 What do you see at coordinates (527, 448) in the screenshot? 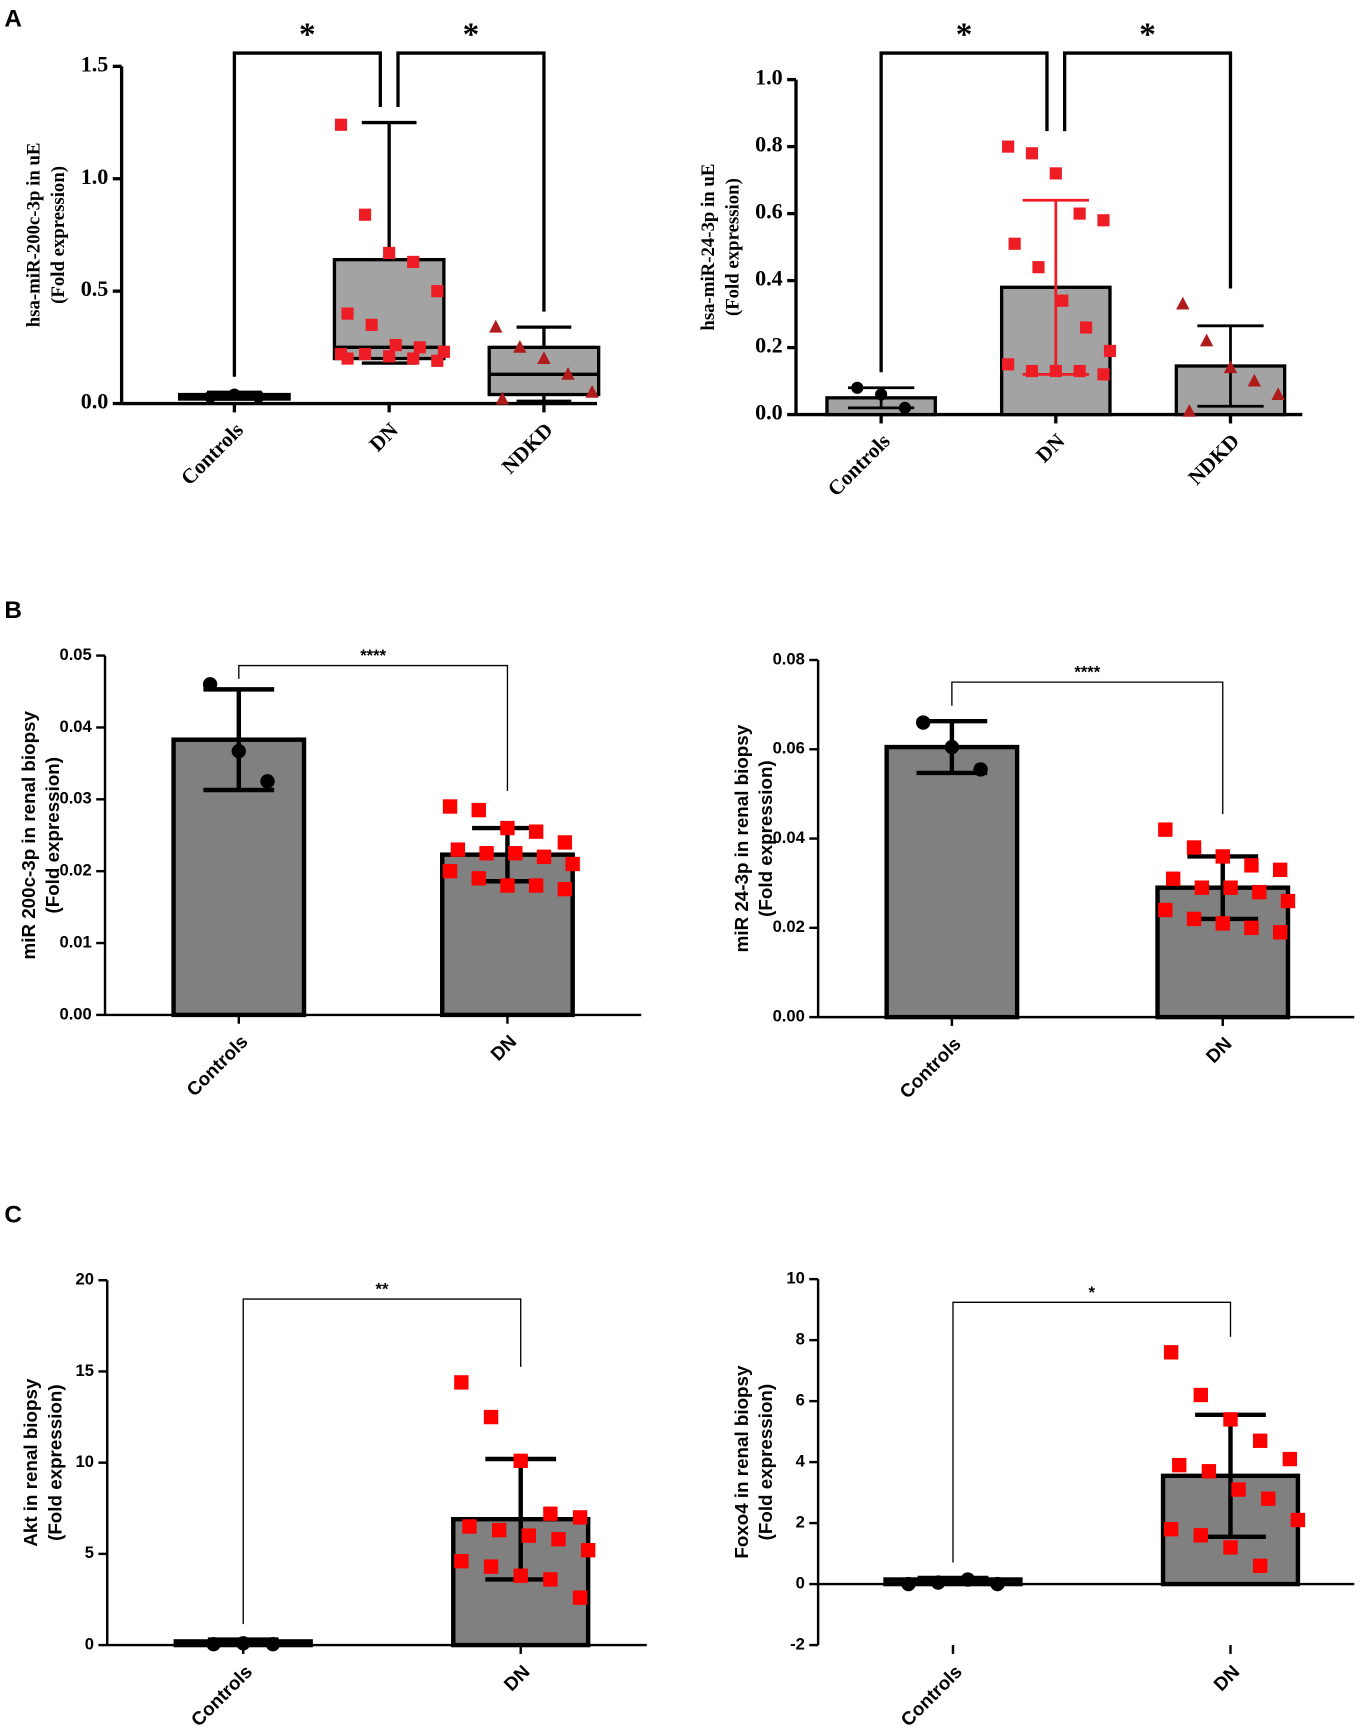
I see `x-tick-label: NDKD` at bounding box center [527, 448].